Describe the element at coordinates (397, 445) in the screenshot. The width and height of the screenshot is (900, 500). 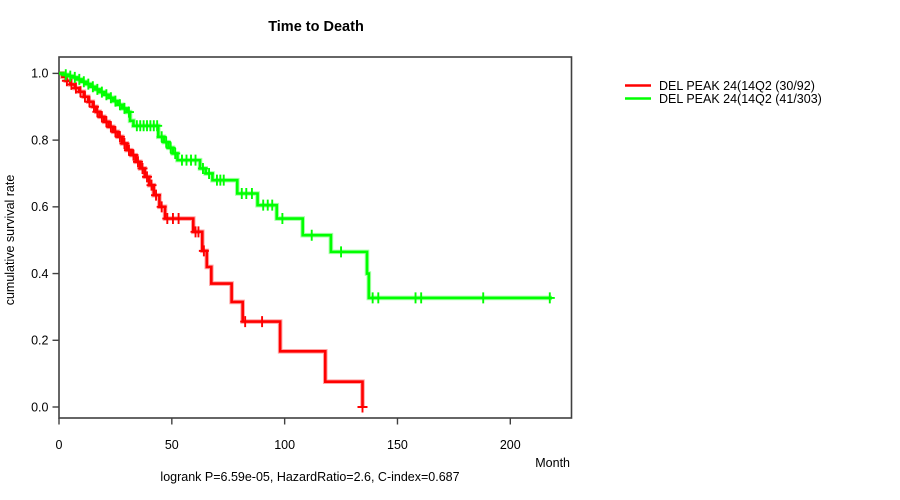
I see `x-tick-label: 150` at that location.